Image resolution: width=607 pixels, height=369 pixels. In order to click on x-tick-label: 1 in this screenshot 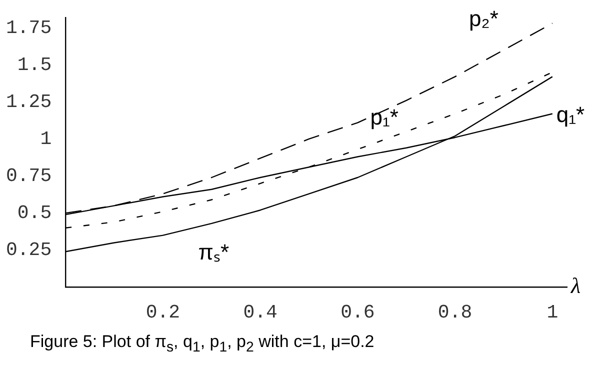, I will do `click(552, 313)`.